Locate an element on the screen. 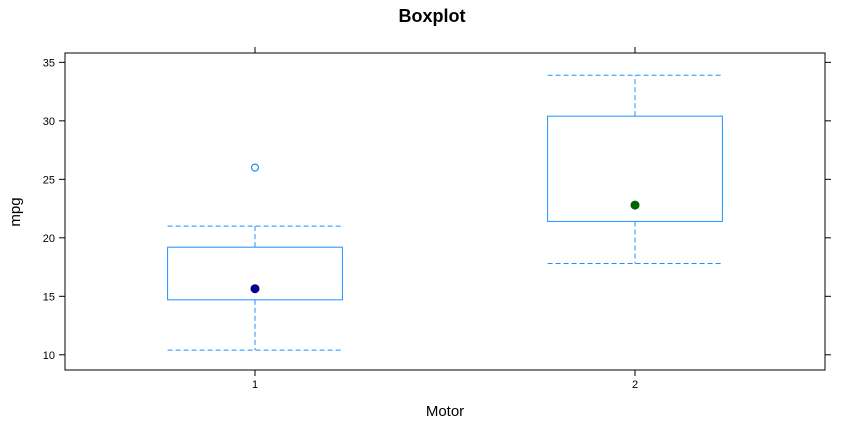 The height and width of the screenshot is (432, 864). y-tick-label: 15 is located at coordinates (49, 297).